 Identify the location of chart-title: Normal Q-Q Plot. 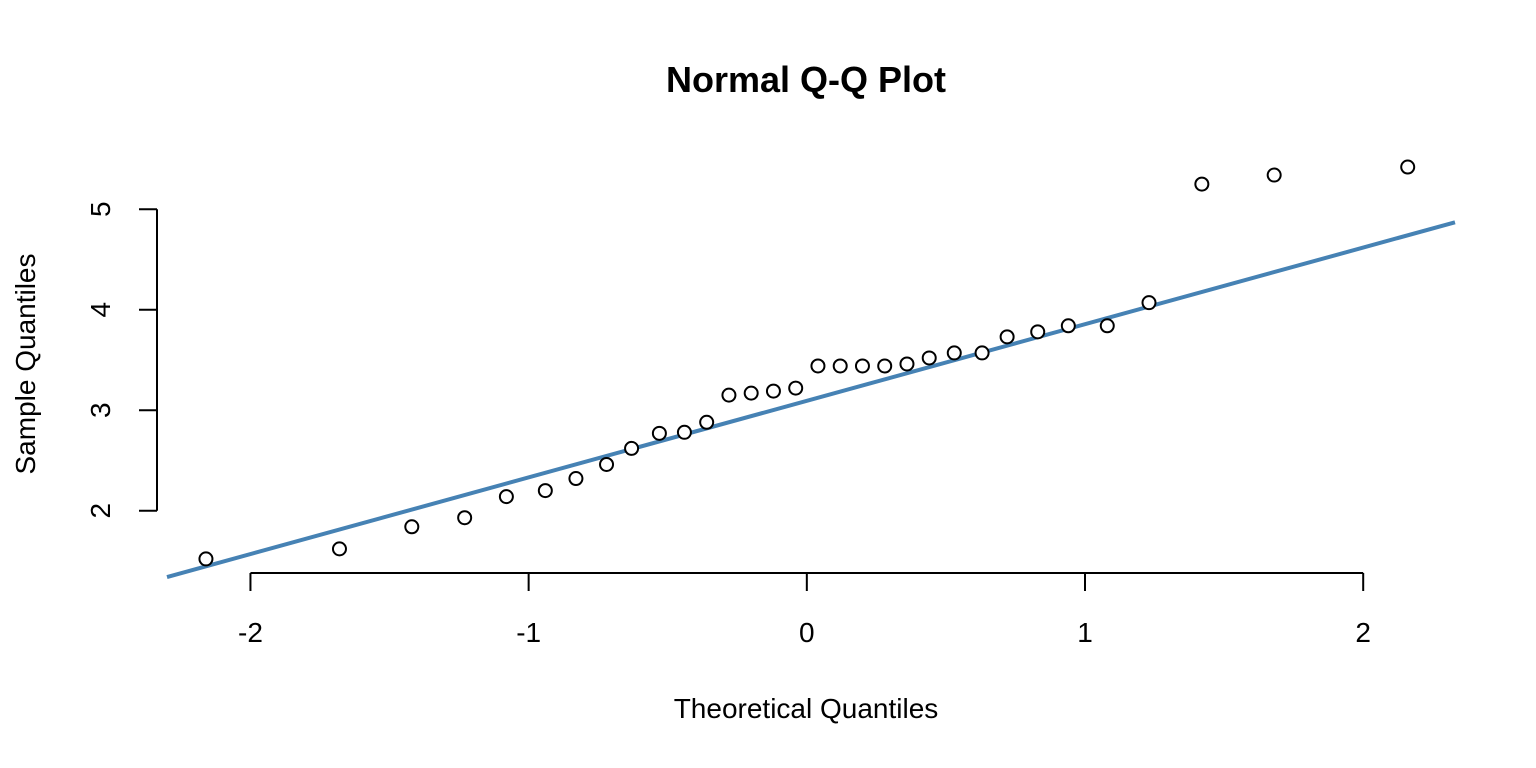
(806, 79).